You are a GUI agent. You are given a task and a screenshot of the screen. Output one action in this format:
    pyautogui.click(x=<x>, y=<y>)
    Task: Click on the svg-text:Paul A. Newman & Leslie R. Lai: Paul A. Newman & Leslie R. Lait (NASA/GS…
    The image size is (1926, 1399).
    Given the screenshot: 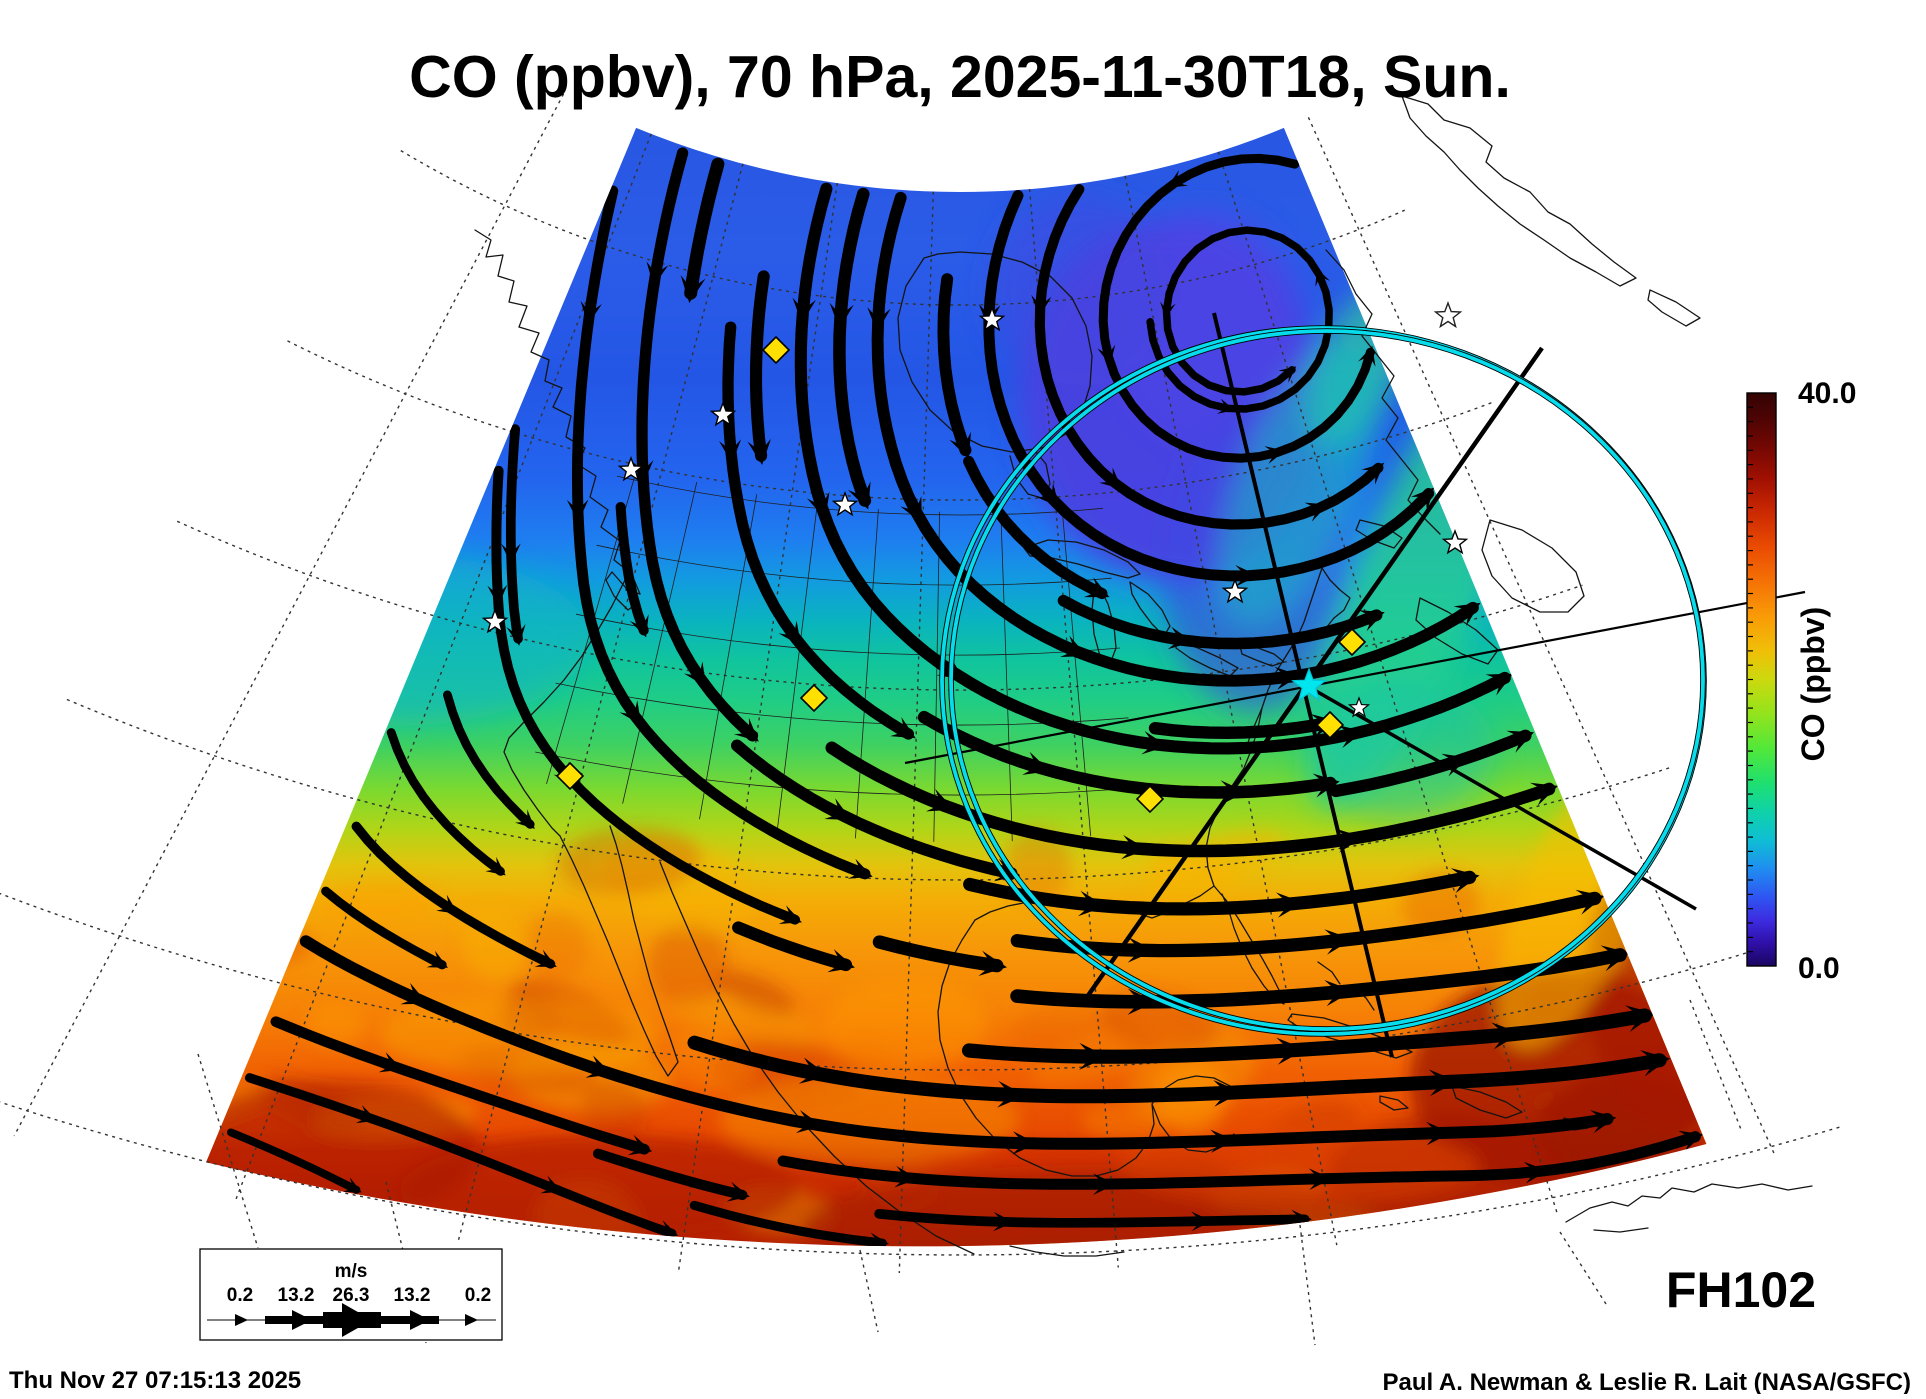 What is the action you would take?
    pyautogui.click(x=1646, y=1381)
    